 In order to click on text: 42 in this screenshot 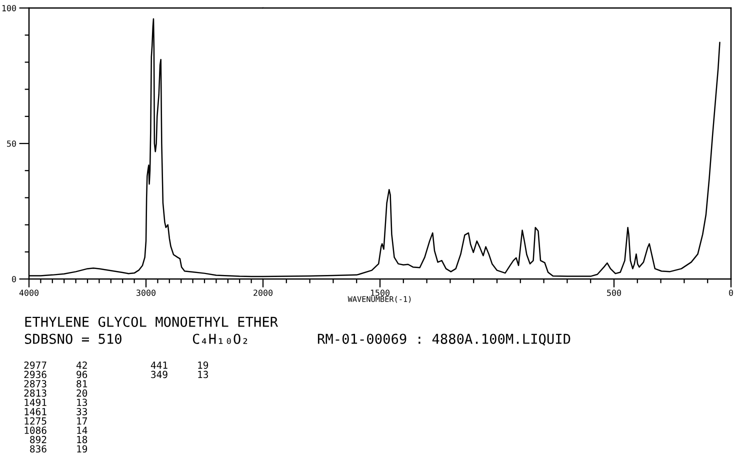, I will do `click(81, 365)`.